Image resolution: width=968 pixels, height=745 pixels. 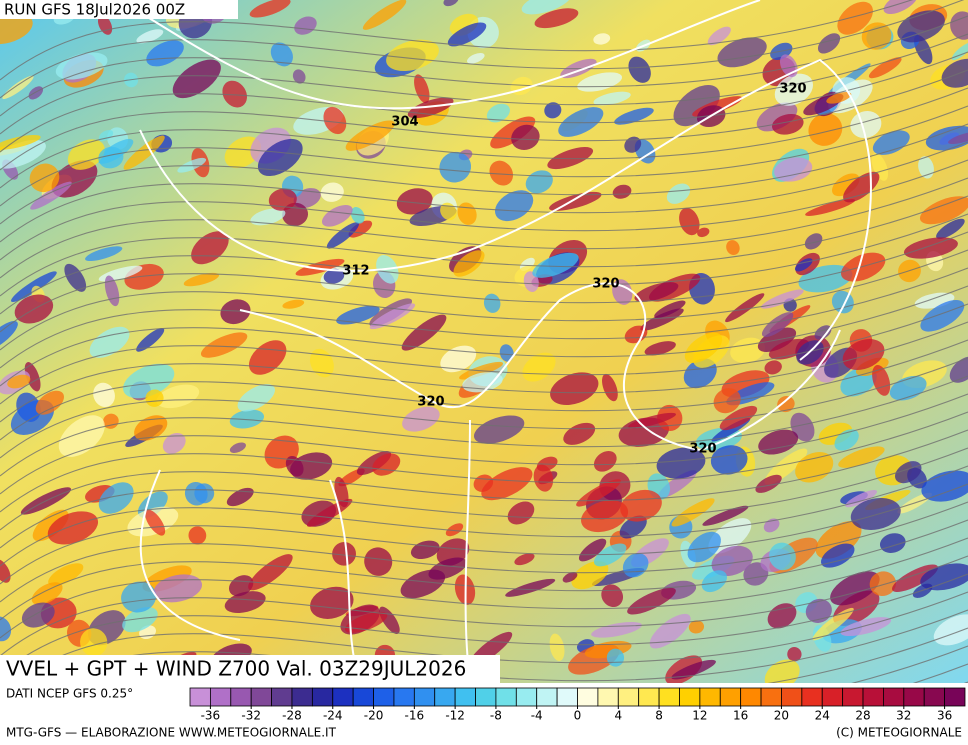 What do you see at coordinates (292, 716) in the screenshot?
I see `colorbar-tick-label: -28` at bounding box center [292, 716].